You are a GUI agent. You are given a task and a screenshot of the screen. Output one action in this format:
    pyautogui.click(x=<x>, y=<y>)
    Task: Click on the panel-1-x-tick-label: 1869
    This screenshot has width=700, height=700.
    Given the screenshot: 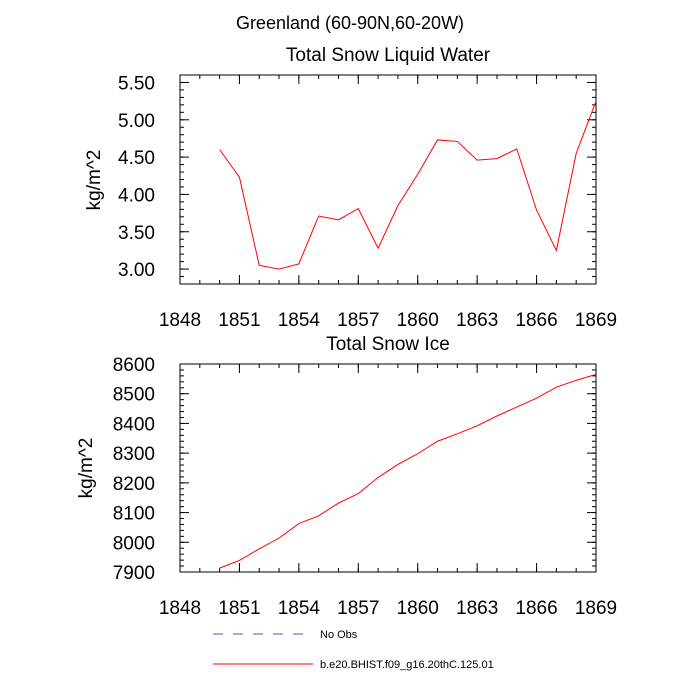 What is the action you would take?
    pyautogui.click(x=596, y=608)
    